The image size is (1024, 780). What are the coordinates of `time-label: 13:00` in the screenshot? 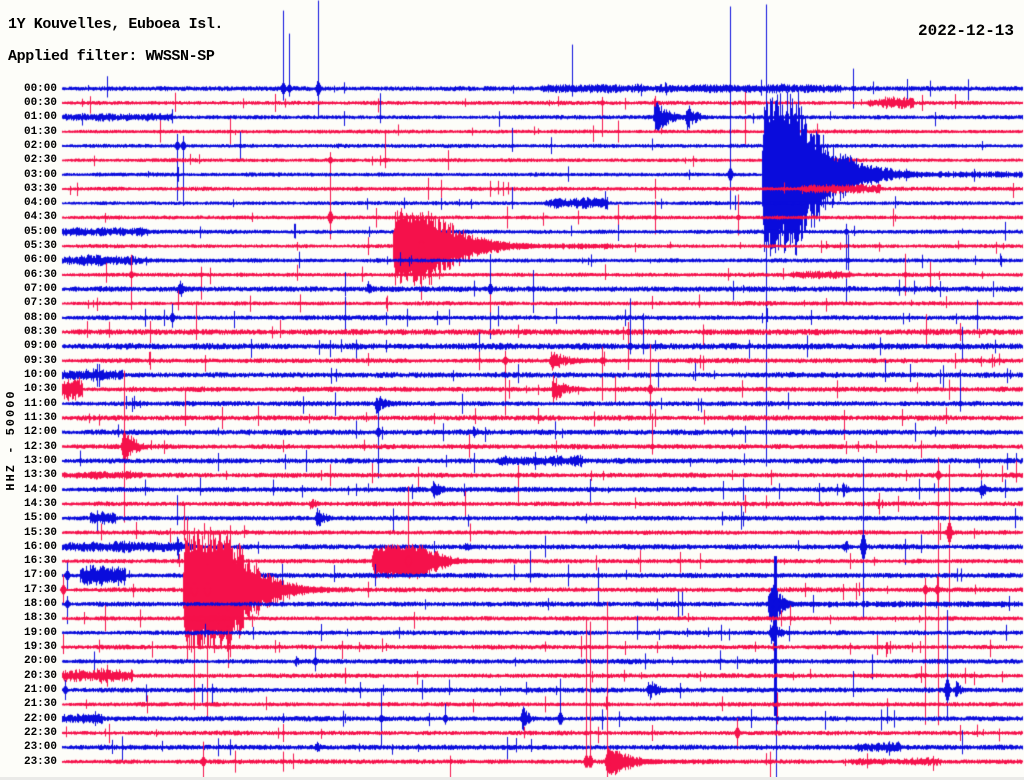 It's located at (40, 460).